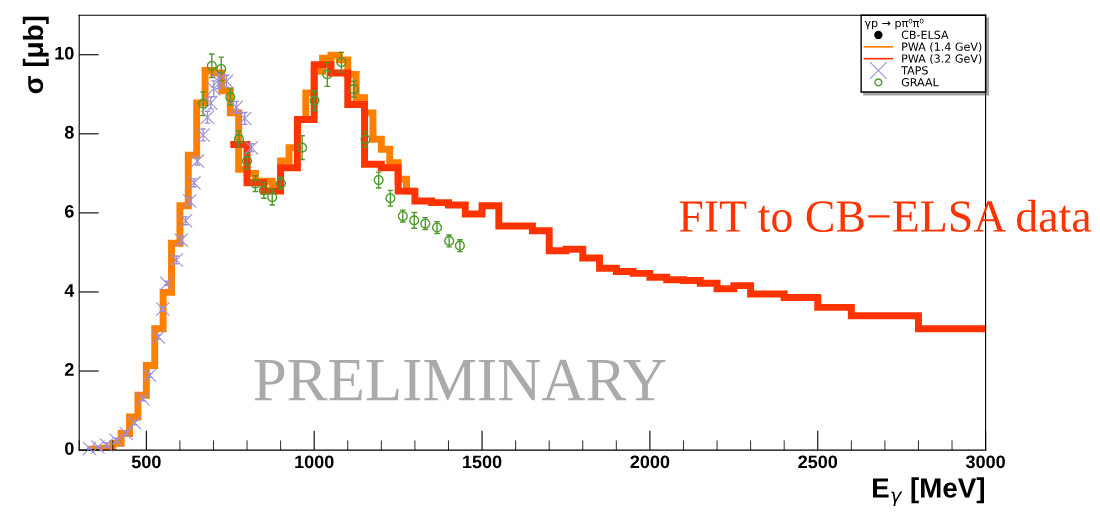 The width and height of the screenshot is (1100, 524). Describe the element at coordinates (69, 369) in the screenshot. I see `y-tick-label: 2` at that location.